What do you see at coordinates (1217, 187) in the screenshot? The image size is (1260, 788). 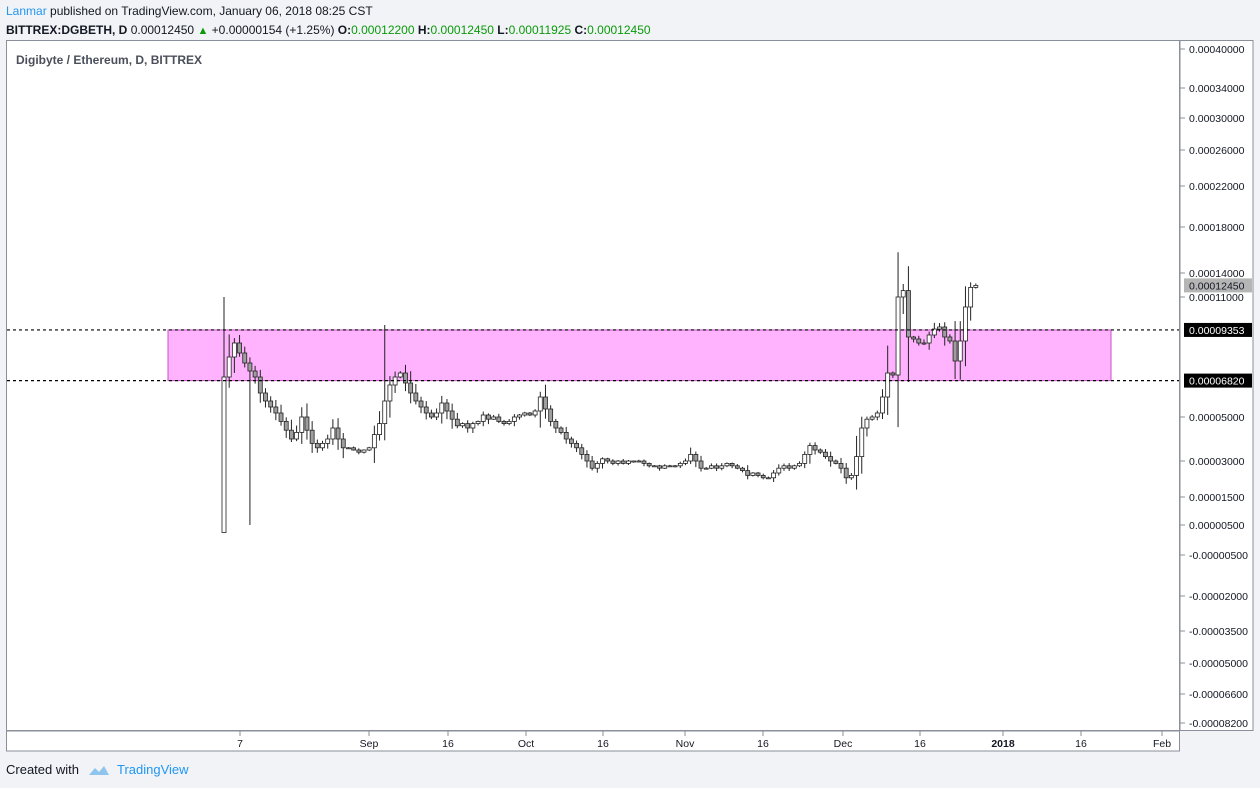 I see `y-tick-label: 0.00022000` at bounding box center [1217, 187].